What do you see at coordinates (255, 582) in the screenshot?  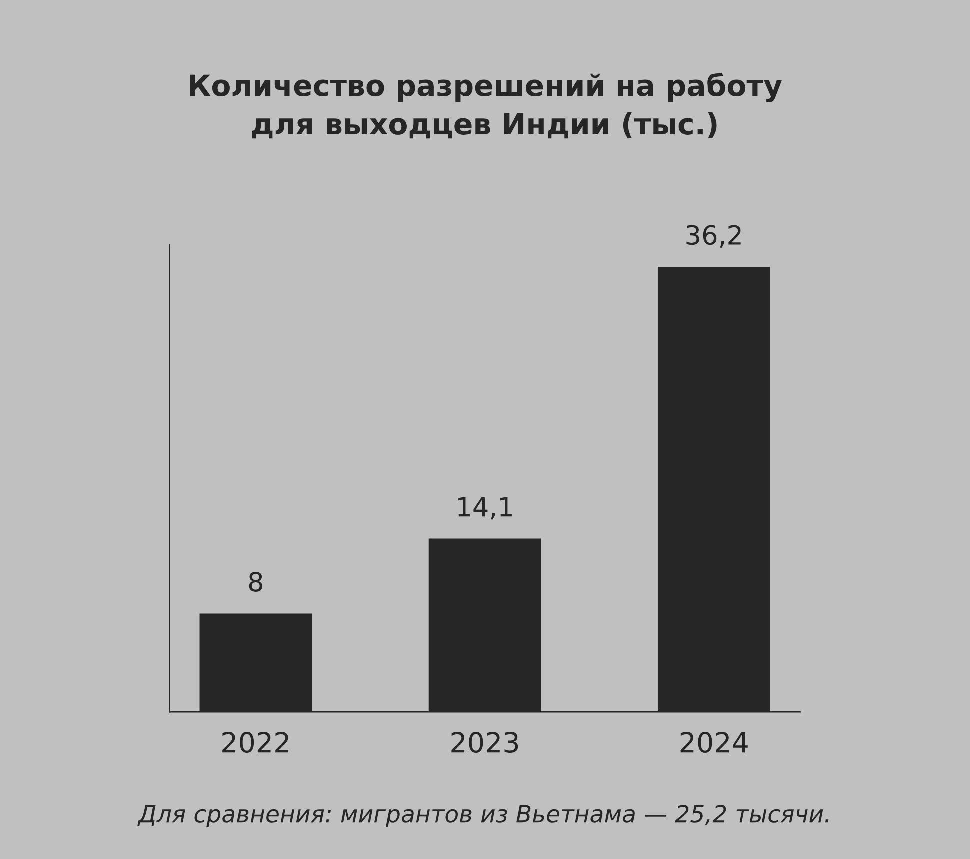 I see `data-label: 8` at bounding box center [255, 582].